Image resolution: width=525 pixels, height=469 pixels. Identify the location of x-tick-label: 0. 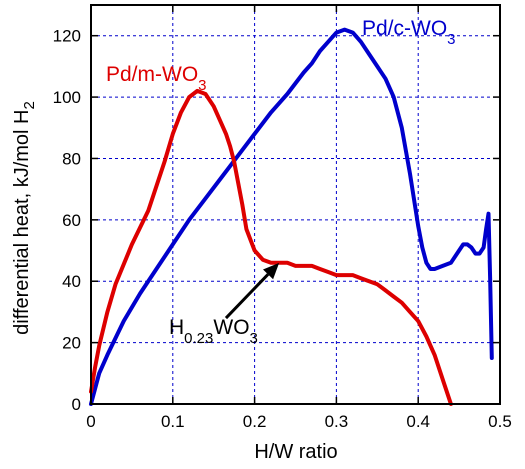
(90, 421).